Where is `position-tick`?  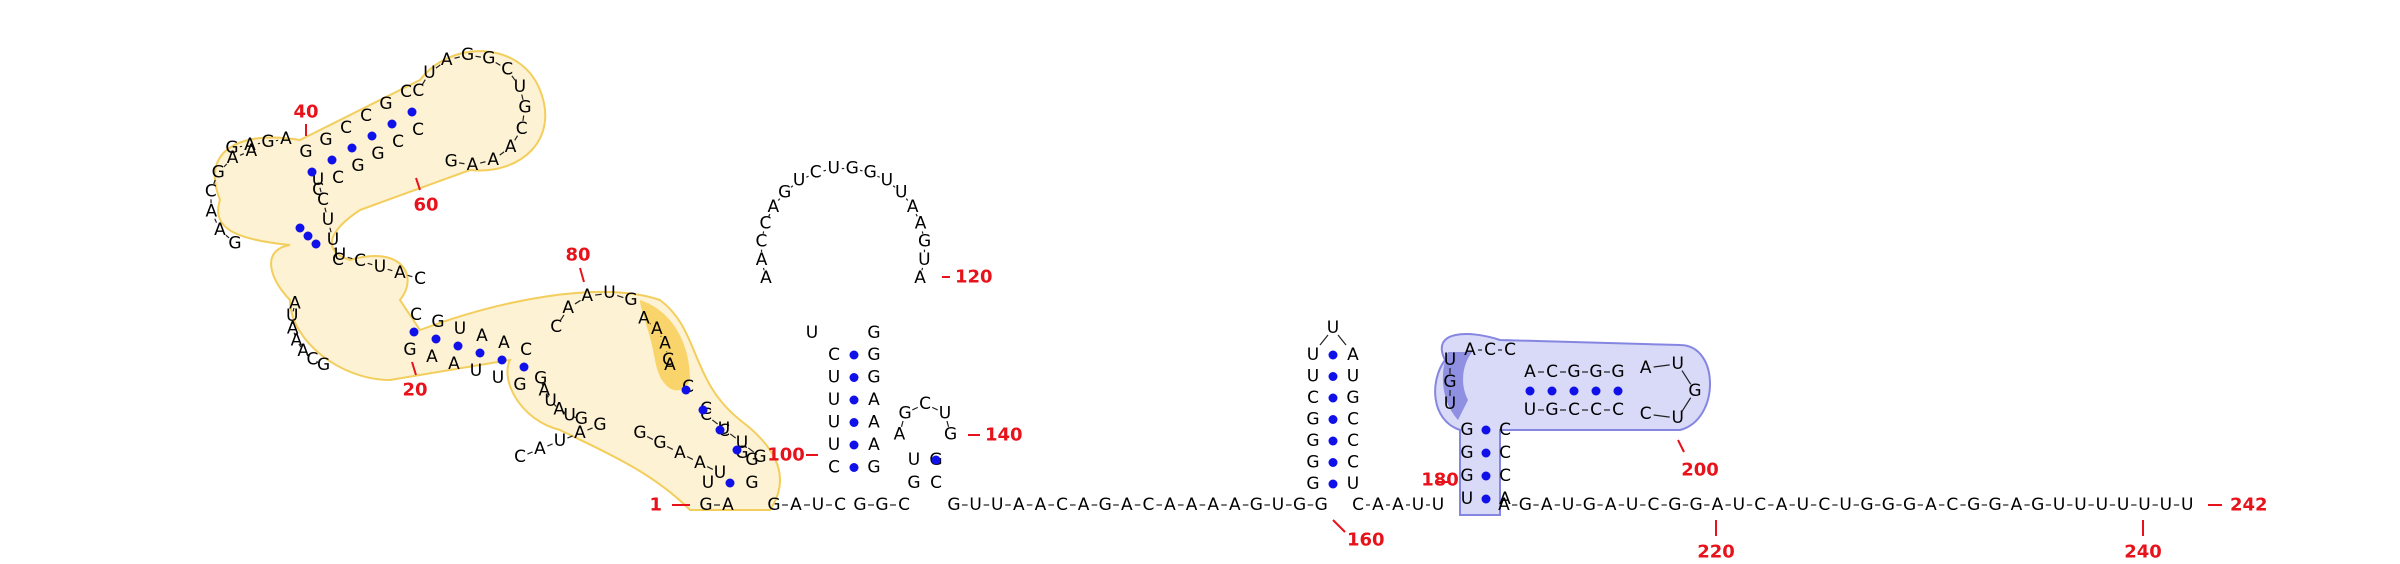
position-tick is located at coordinates (1339, 526).